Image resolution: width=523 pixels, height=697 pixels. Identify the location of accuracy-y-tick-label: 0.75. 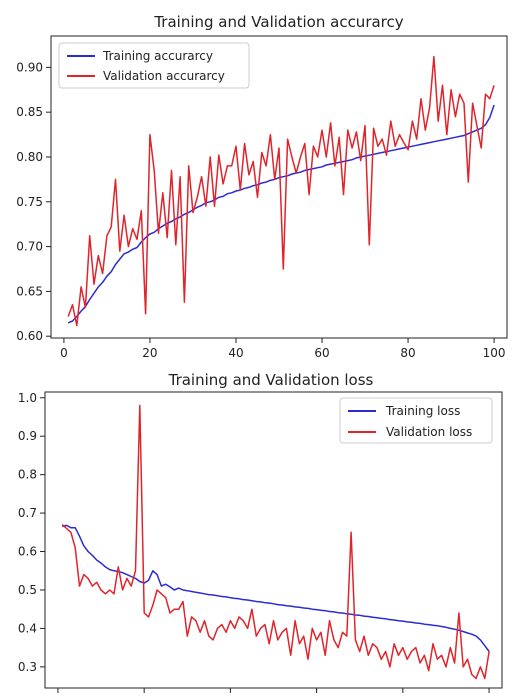
(29, 202).